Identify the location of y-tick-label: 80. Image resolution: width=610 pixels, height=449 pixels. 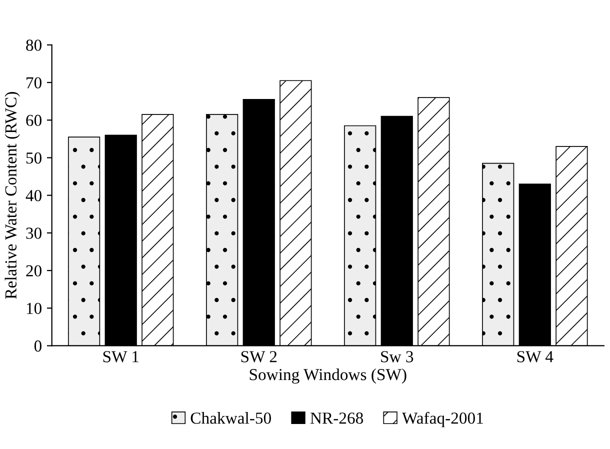
(34, 45).